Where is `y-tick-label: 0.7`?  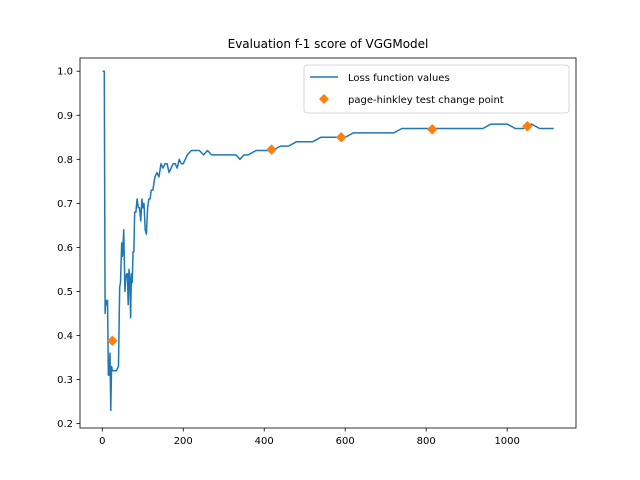 y-tick-label: 0.7 is located at coordinates (65, 204).